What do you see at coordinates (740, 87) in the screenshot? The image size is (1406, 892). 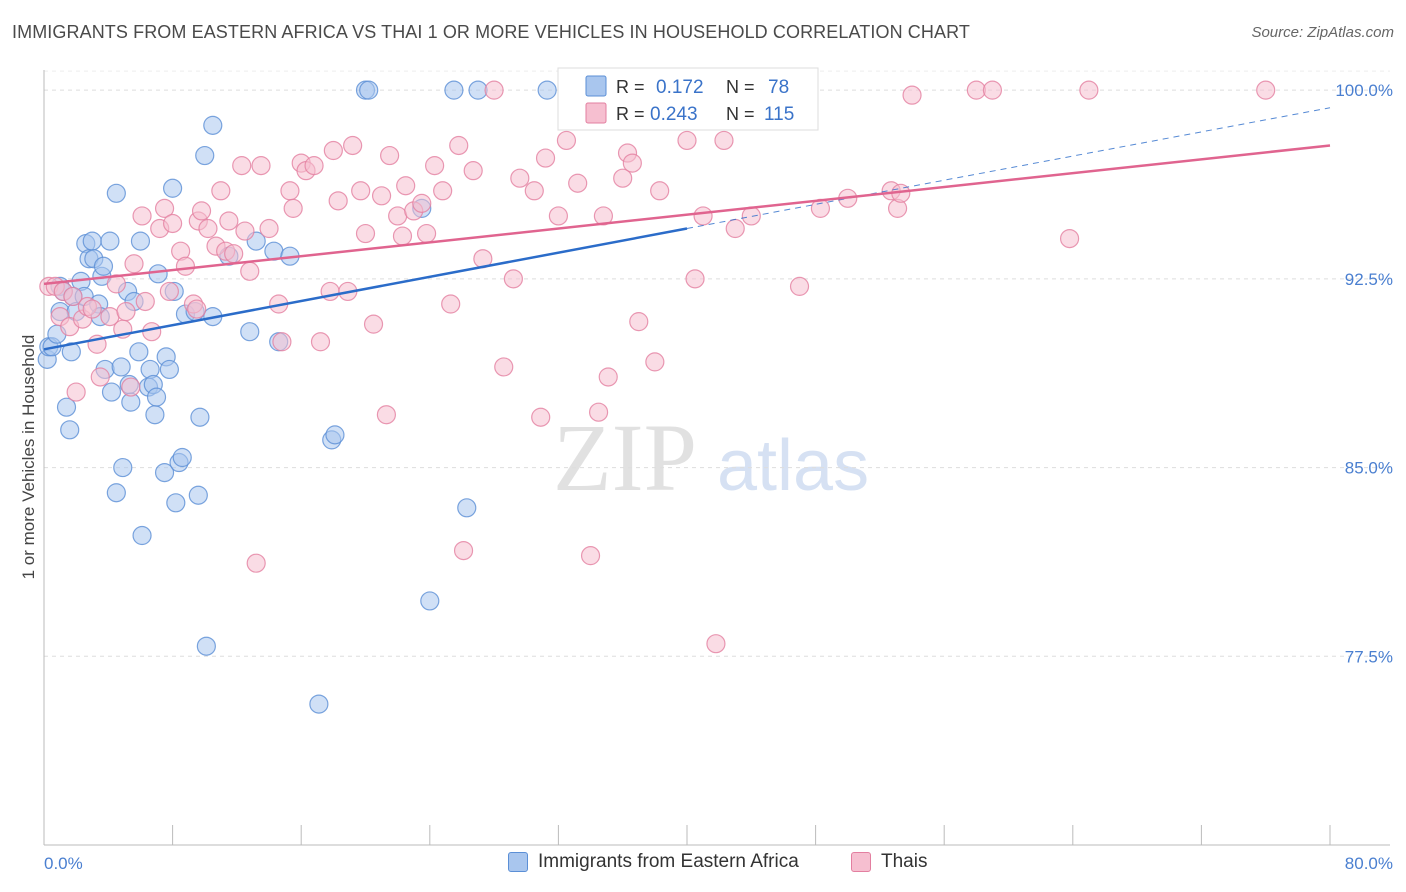 I see `legend-n-label-blue: N =` at bounding box center [740, 87].